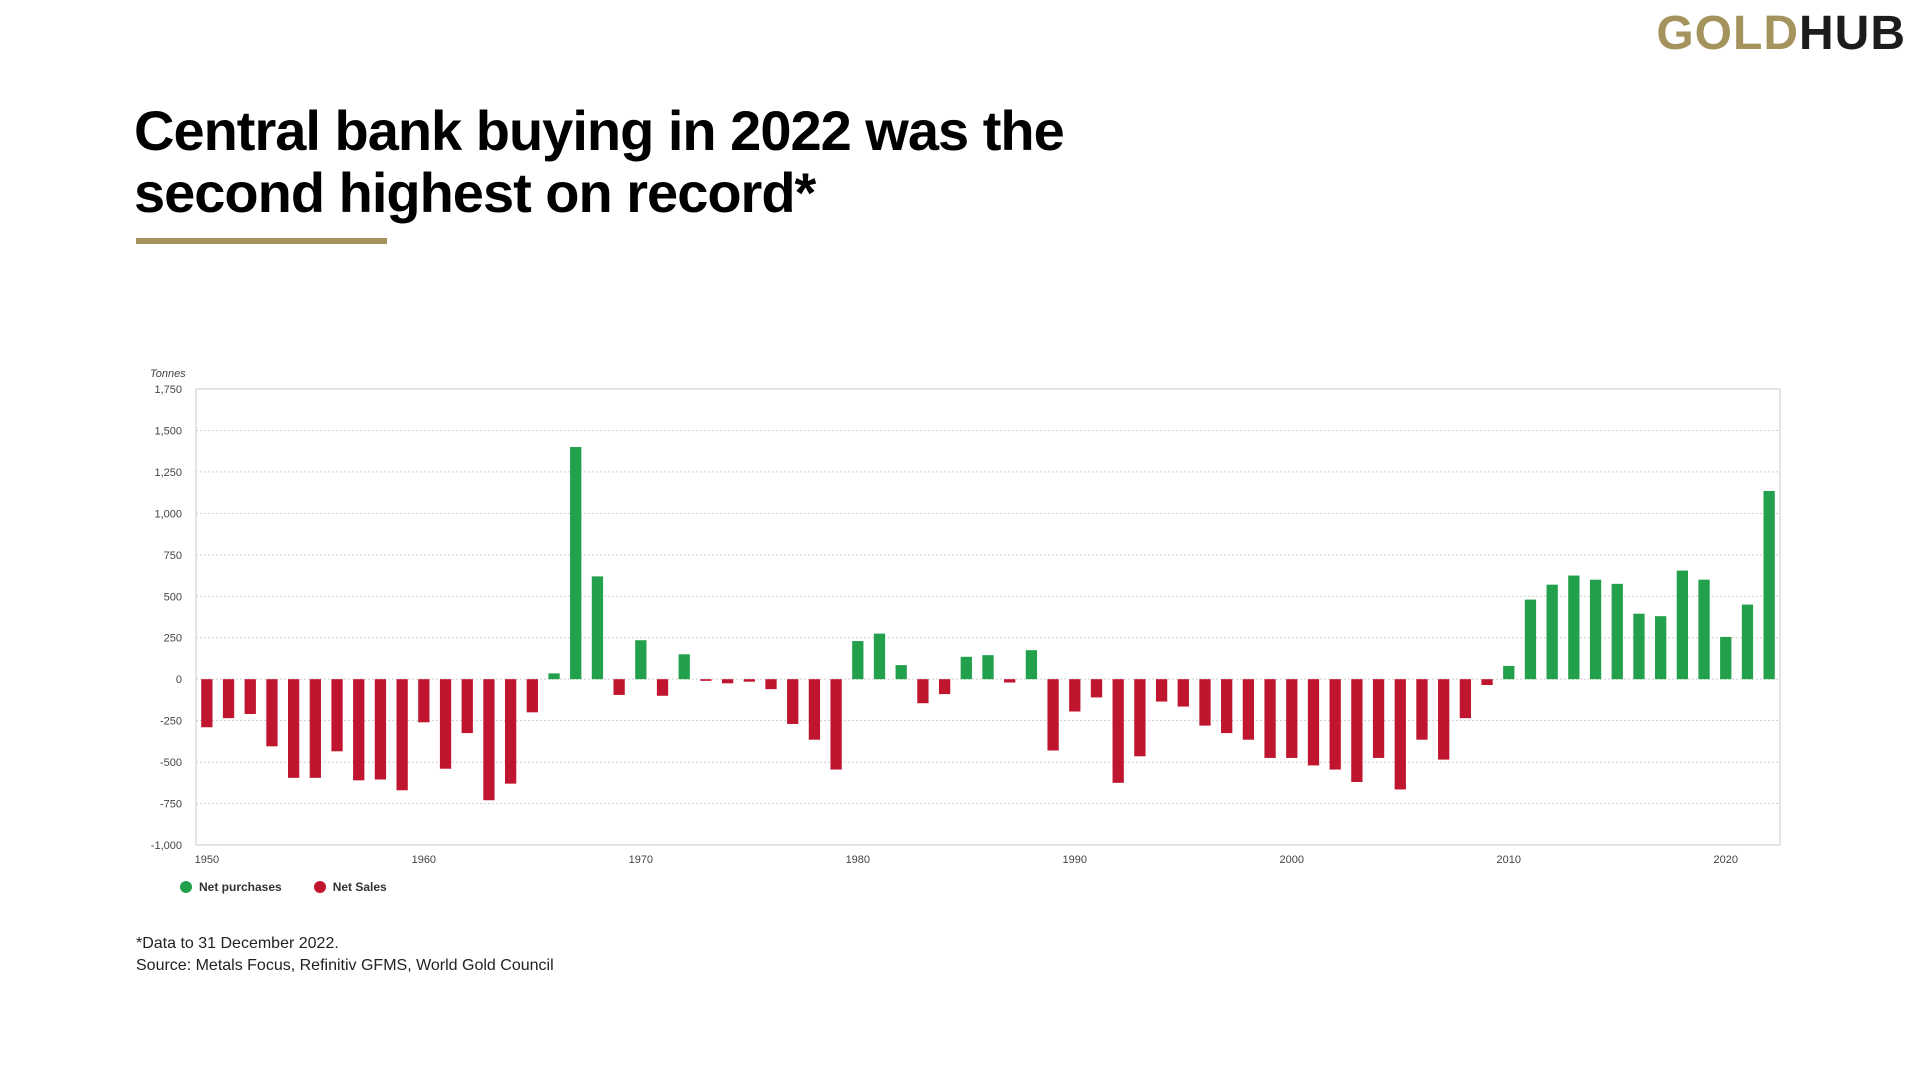 The height and width of the screenshot is (1080, 1920). Describe the element at coordinates (836, 724) in the screenshot. I see `bar-1979` at that location.